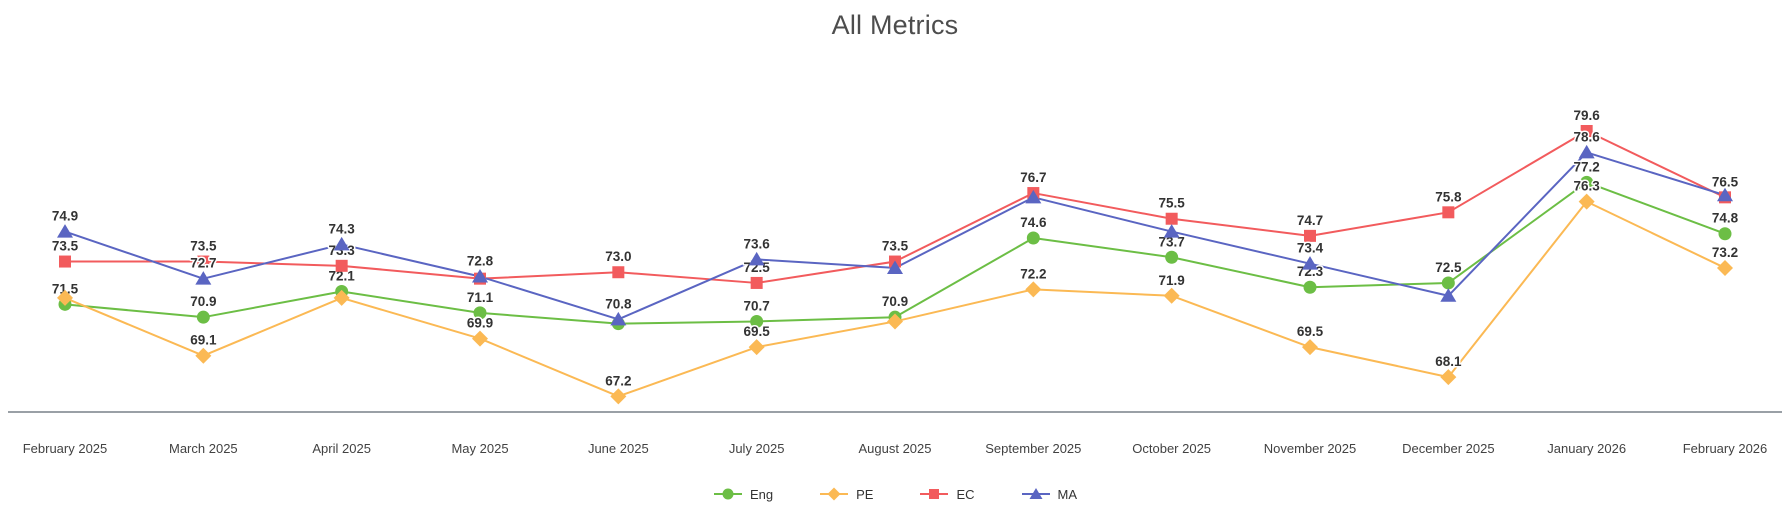 This screenshot has height=508, width=1790. What do you see at coordinates (895, 246) in the screenshot?
I see `data-label-ec-6: 73.5` at bounding box center [895, 246].